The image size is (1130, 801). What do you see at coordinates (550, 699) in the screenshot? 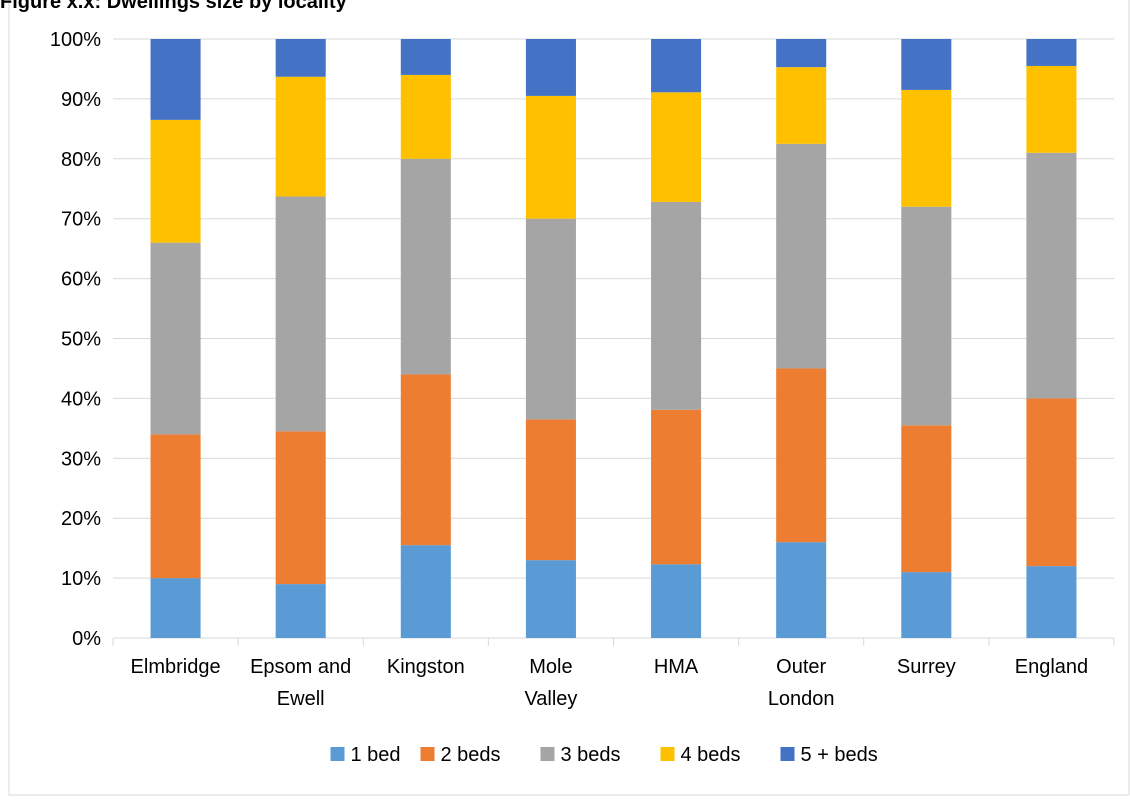
I see `x-tick-label: Valley` at bounding box center [550, 699].